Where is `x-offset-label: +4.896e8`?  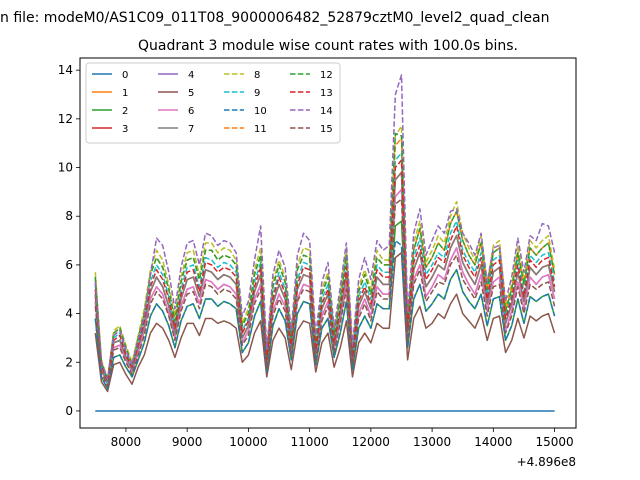 x-offset-label: +4.896e8 is located at coordinates (546, 462).